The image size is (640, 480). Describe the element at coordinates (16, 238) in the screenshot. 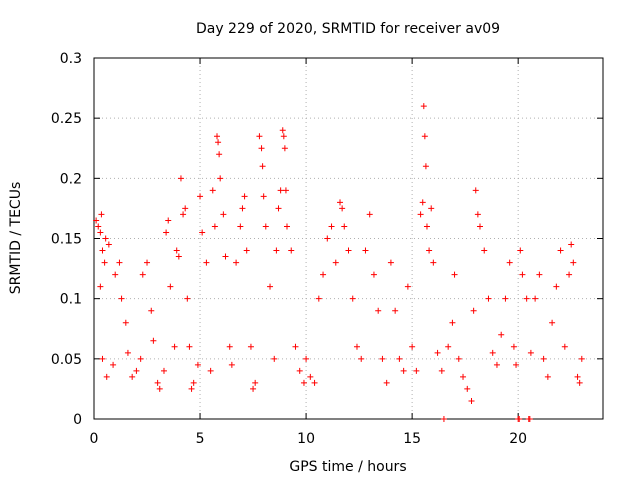

I see `y-axis-label: SRMTID / TECUs` at that location.